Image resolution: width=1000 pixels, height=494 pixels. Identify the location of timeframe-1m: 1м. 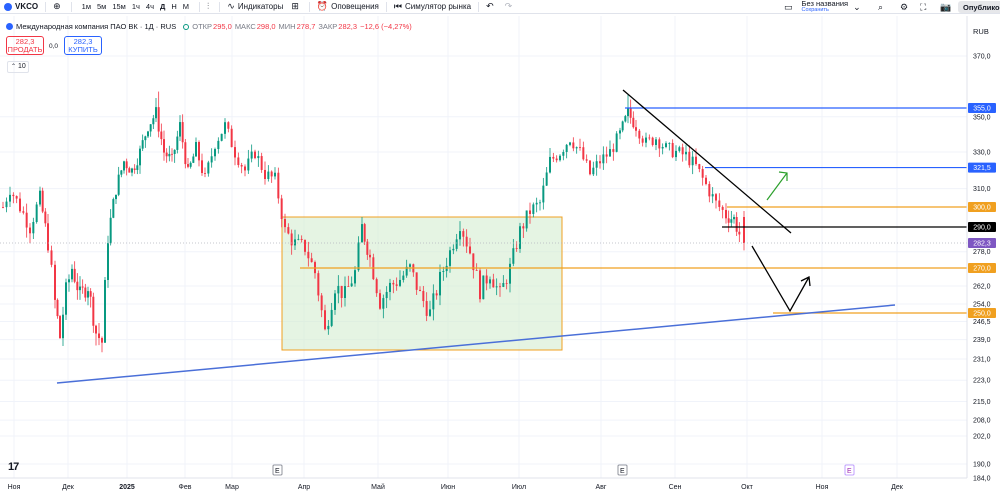
(86, 6).